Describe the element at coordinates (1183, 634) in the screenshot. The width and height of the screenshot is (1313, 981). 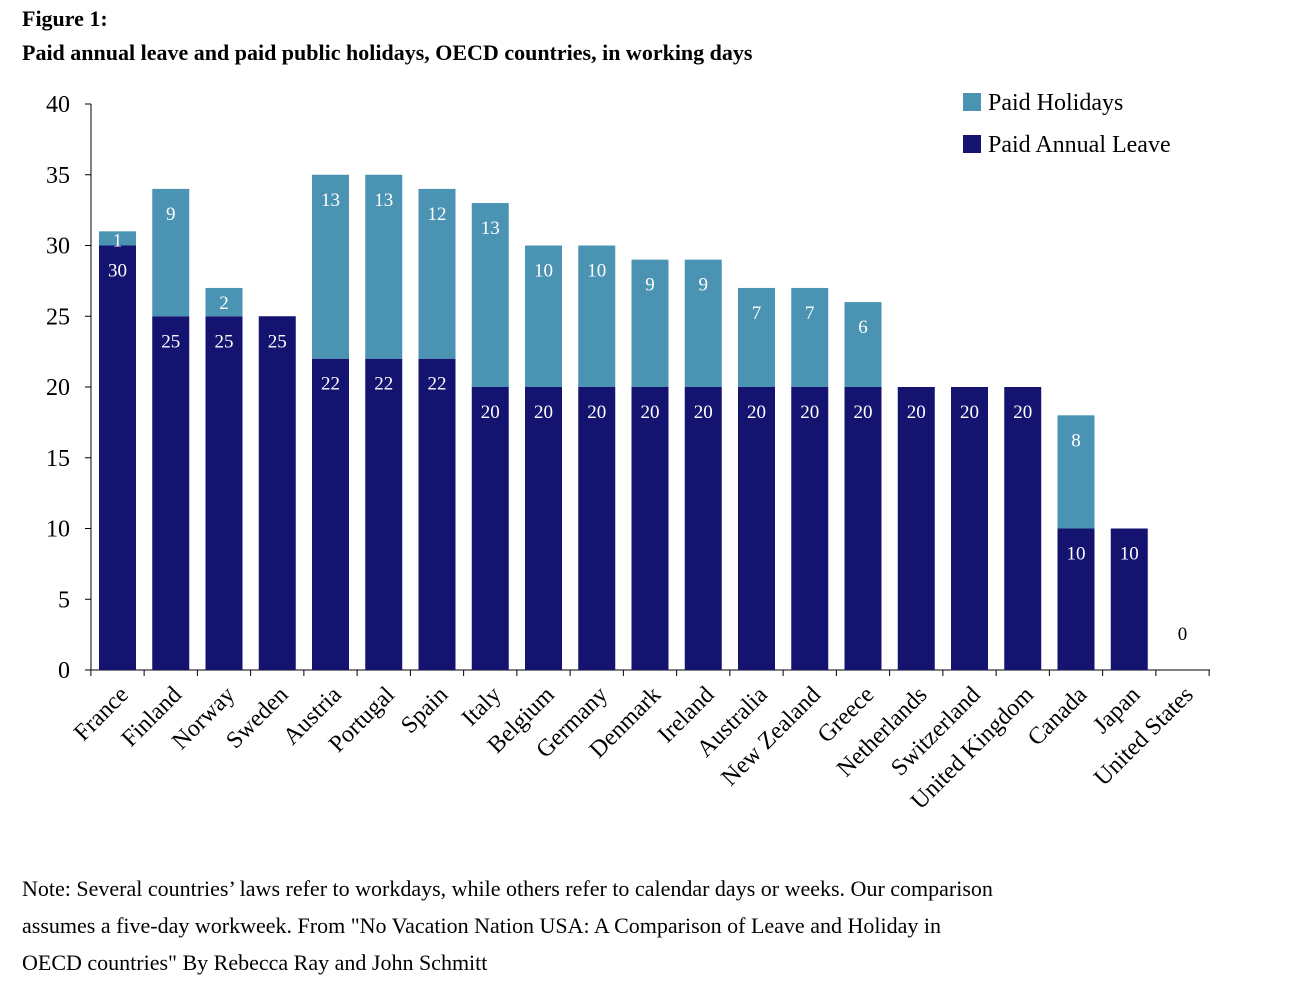
I see `data-label-annual-leave: 0` at that location.